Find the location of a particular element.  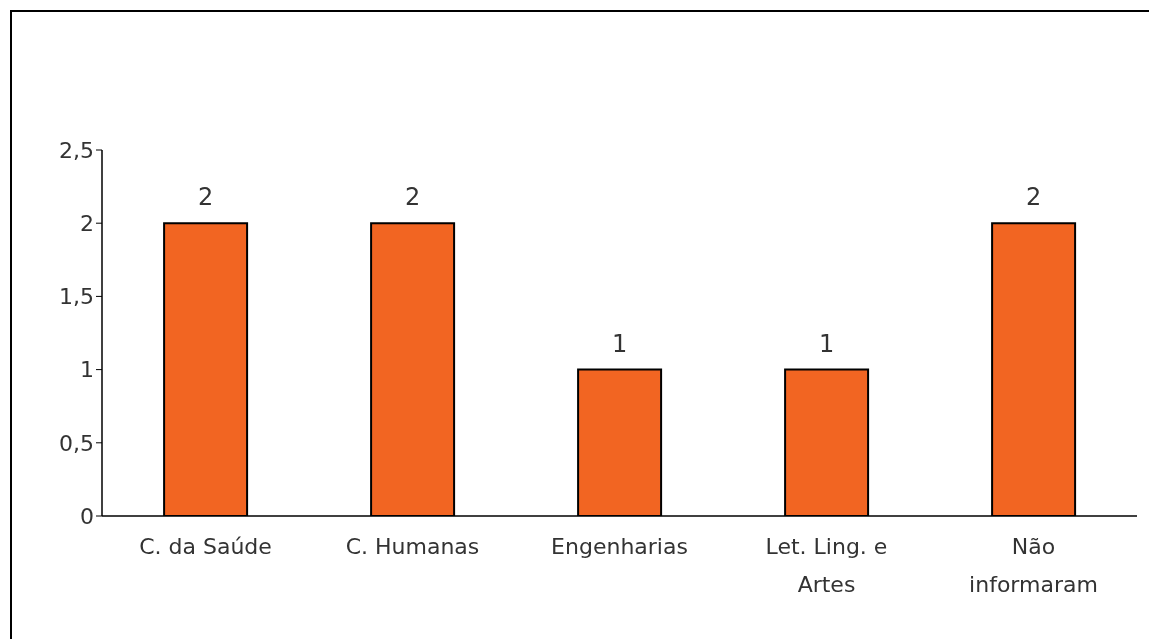

y-tick-label: 0 is located at coordinates (87, 516).